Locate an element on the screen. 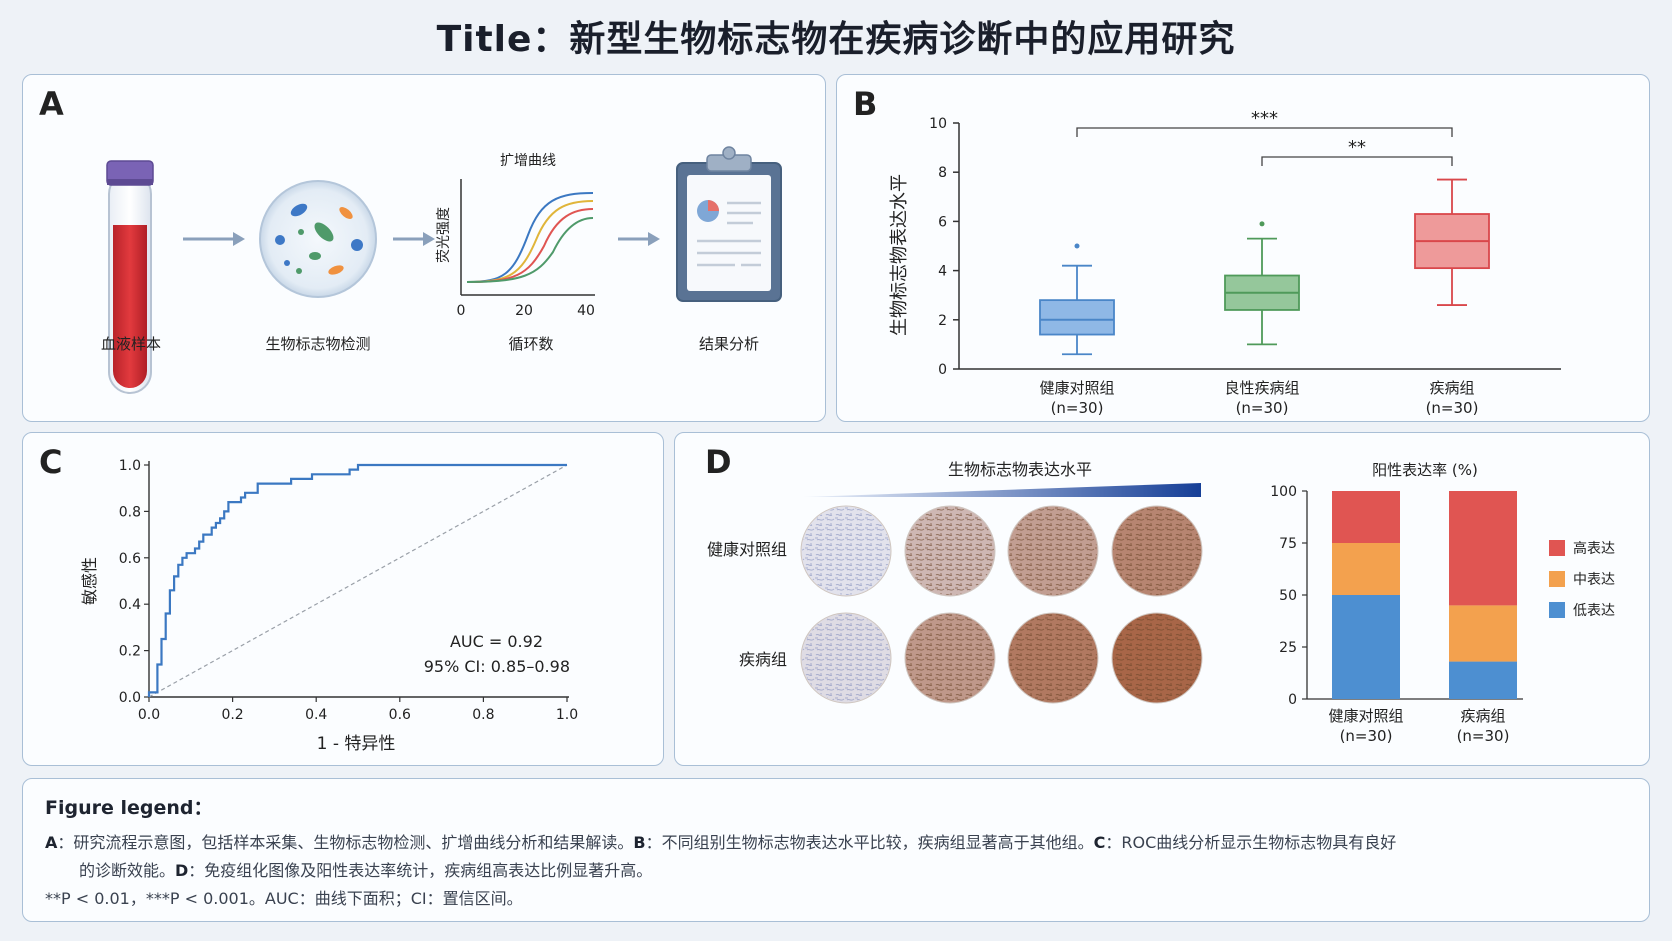 Image resolution: width=1672 pixels, height=941 pixels. step-label-blood-sample: 血液样本 is located at coordinates (131, 344).